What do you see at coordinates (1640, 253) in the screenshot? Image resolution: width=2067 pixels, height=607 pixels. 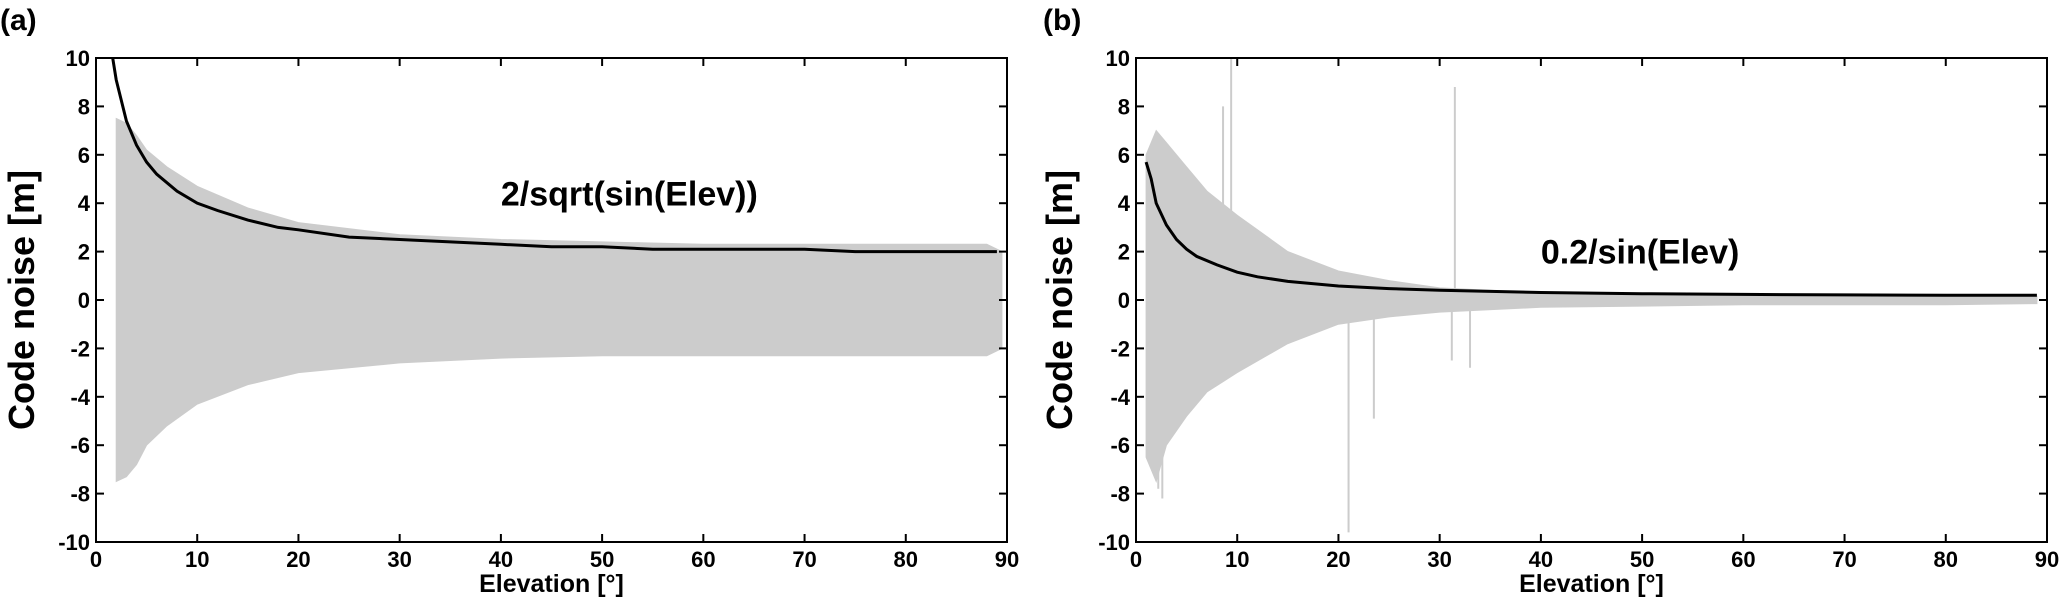 I see `curve-annotation: 0.2/sin(Elev)` at bounding box center [1640, 253].